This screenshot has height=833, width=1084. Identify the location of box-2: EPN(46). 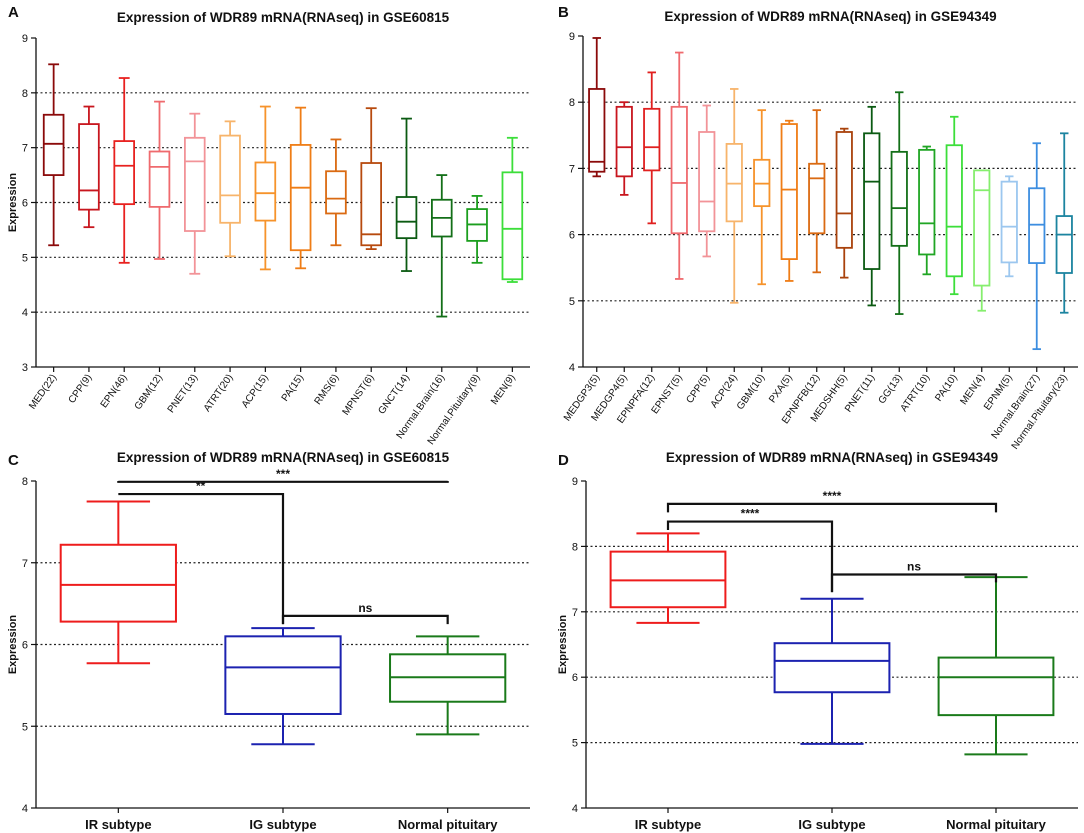
(117, 243).